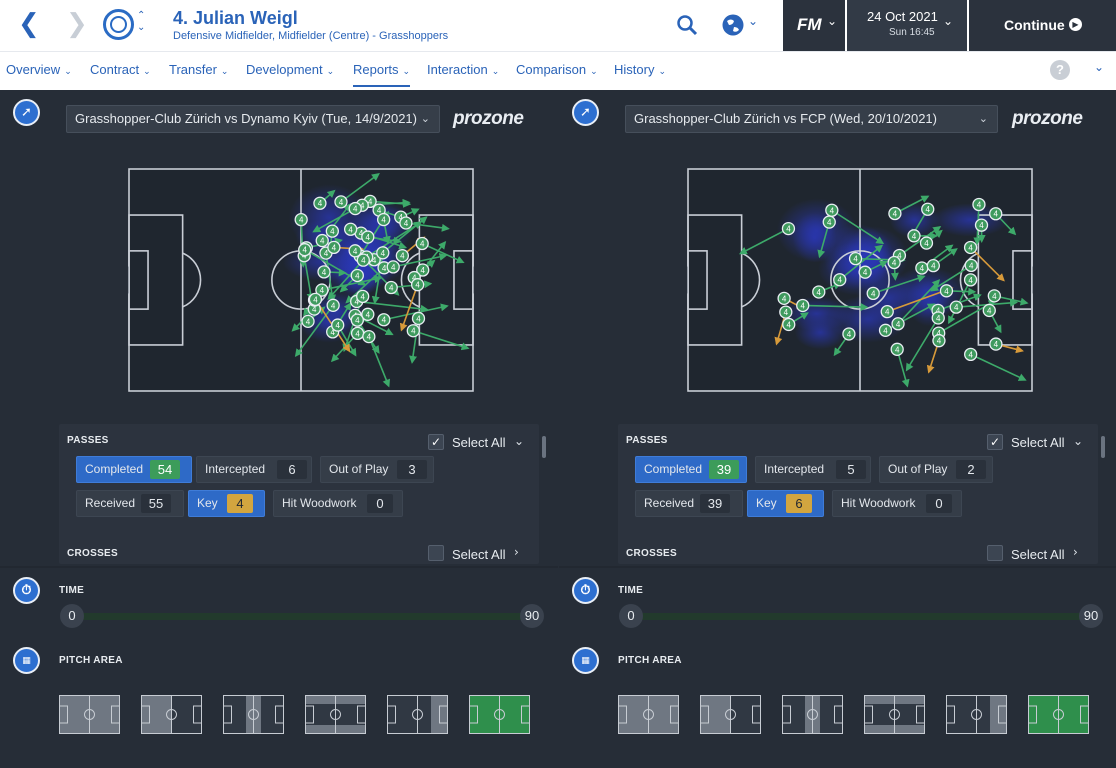 Image resolution: width=1116 pixels, height=768 pixels. What do you see at coordinates (1042, 25) in the screenshot?
I see `continue-button: Continue ▶` at bounding box center [1042, 25].